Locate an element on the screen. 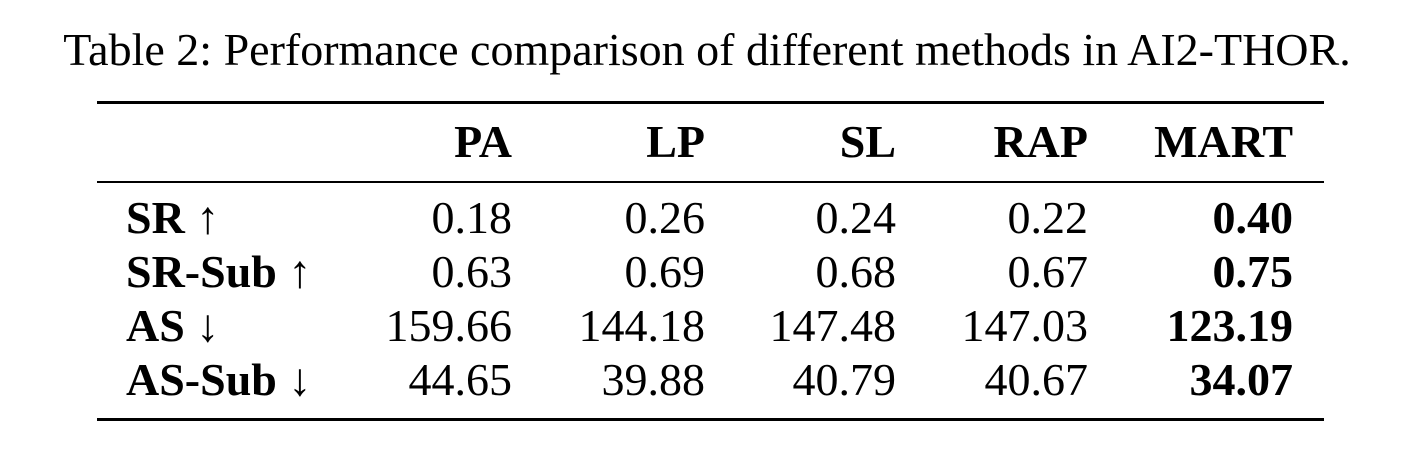 This screenshot has height=464, width=1414. header-sl: SL is located at coordinates (867, 141).